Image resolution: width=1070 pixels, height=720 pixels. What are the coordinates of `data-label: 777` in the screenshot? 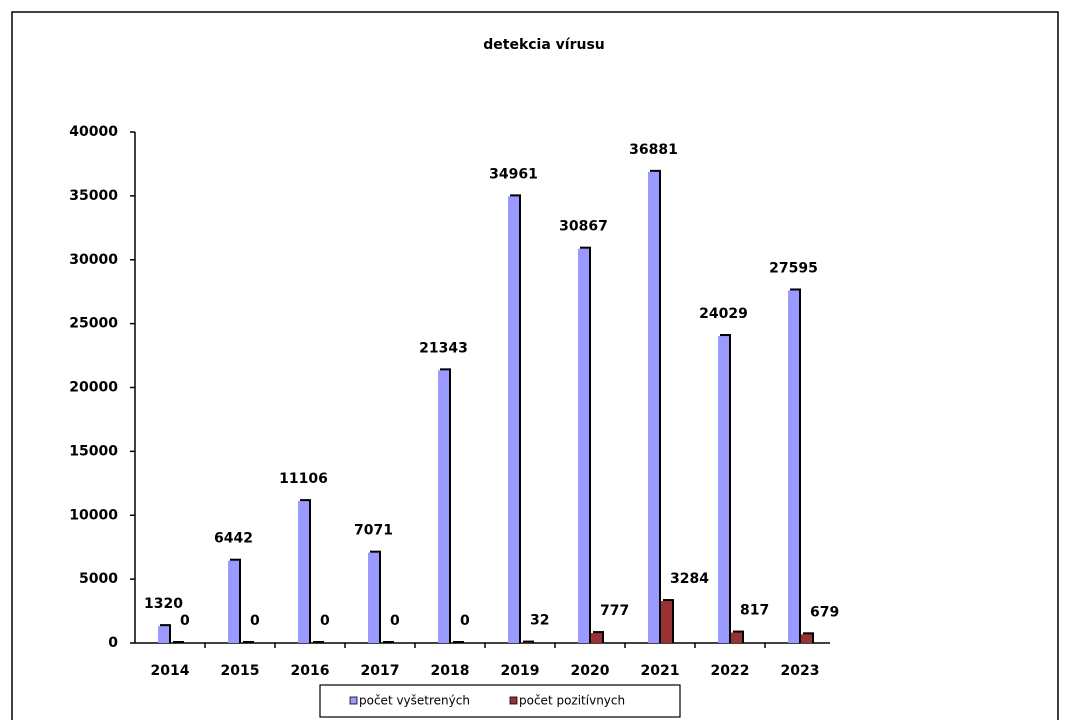 It's located at (614, 611).